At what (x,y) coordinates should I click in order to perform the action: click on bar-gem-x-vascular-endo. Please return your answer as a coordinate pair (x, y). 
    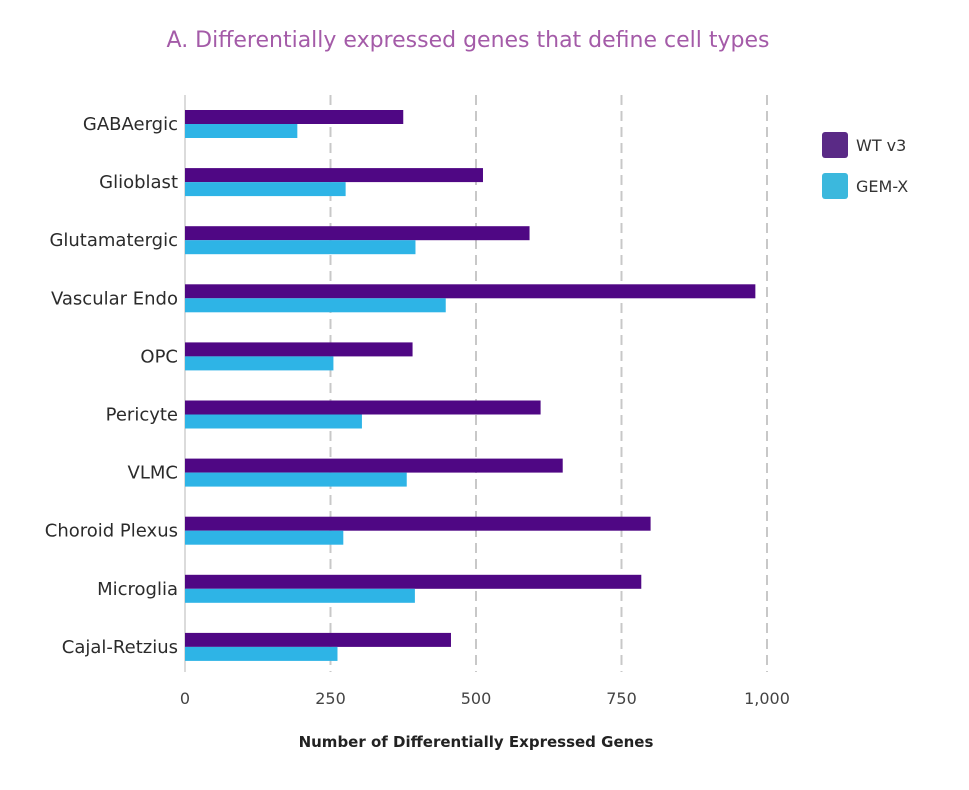
    Looking at the image, I should click on (315, 305).